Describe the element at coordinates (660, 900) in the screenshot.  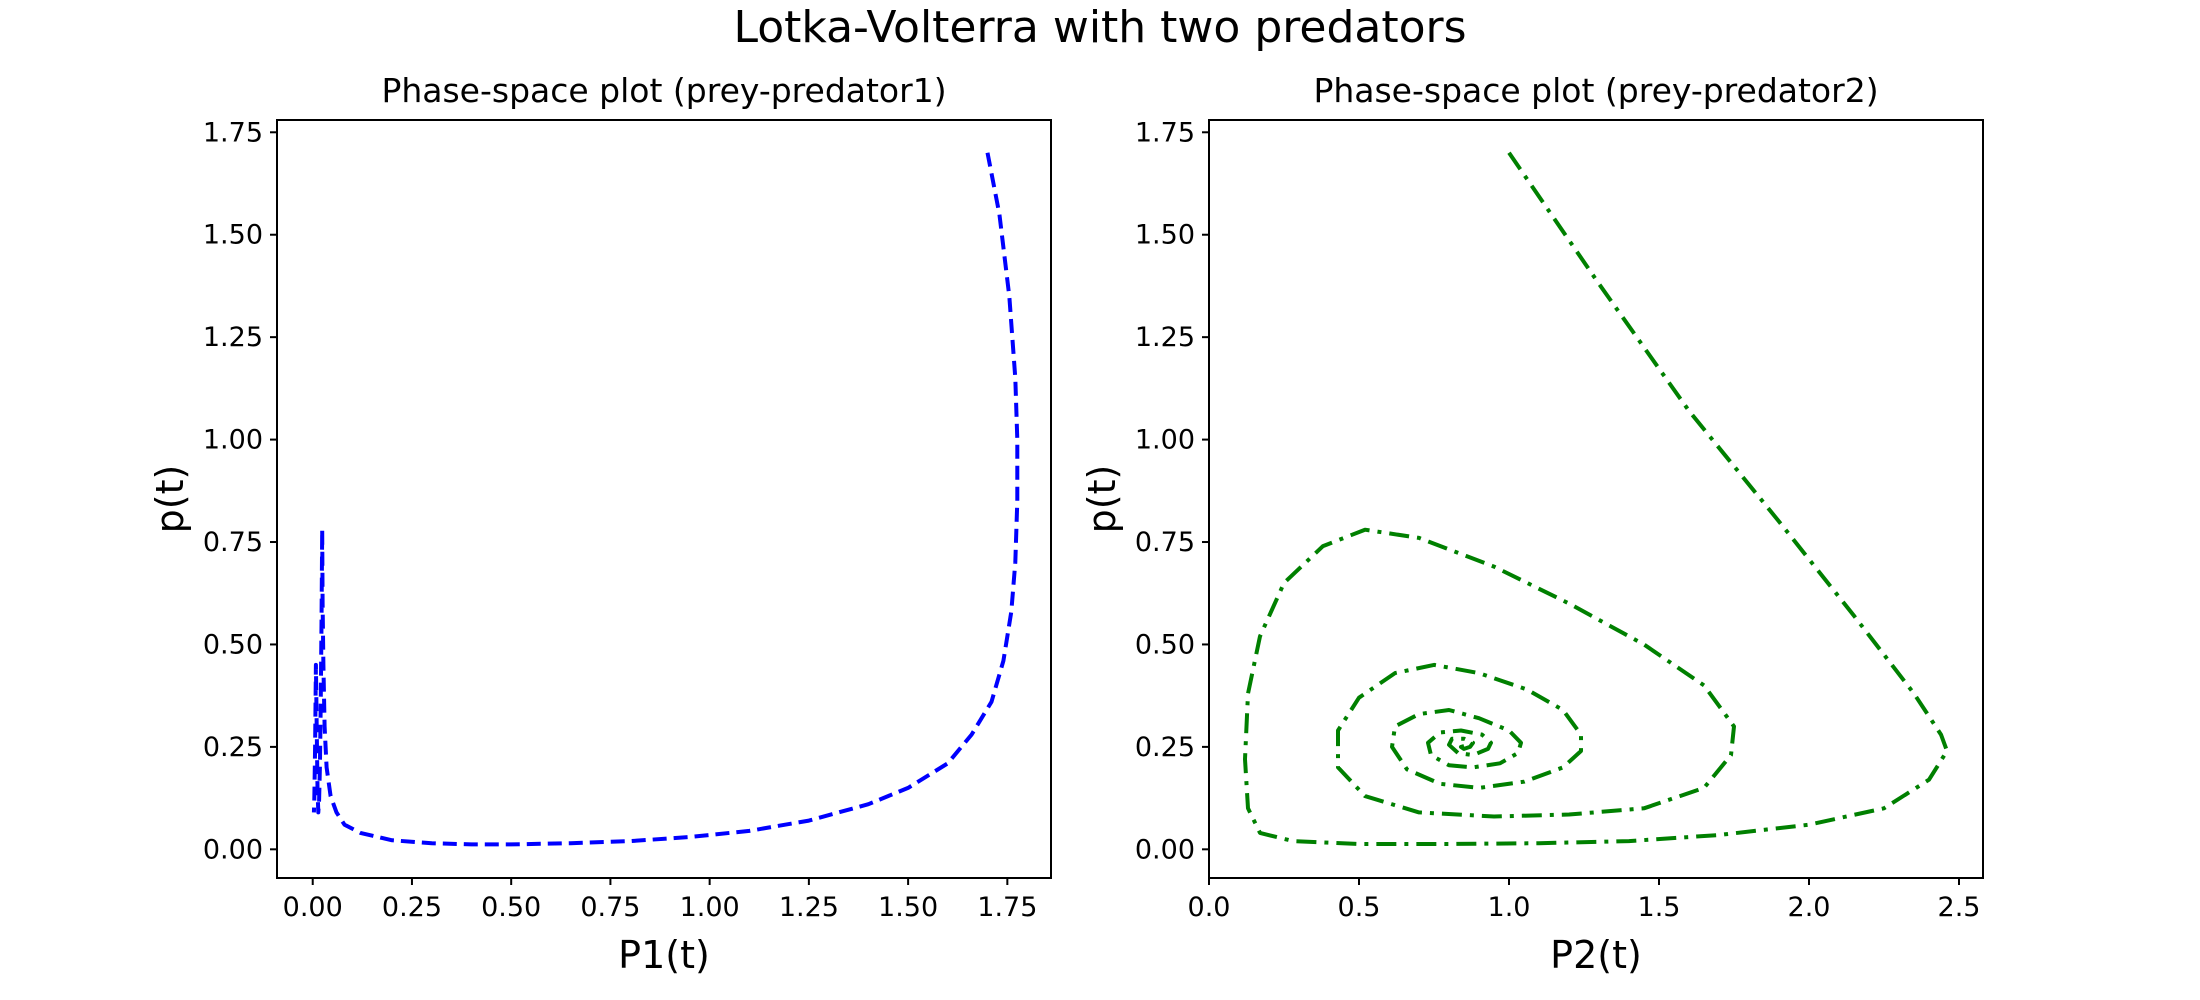
I see `x-axis-predator1: 0.00 0.25 0.50 0.75 1.00 1.25 1.50 1.75` at that location.